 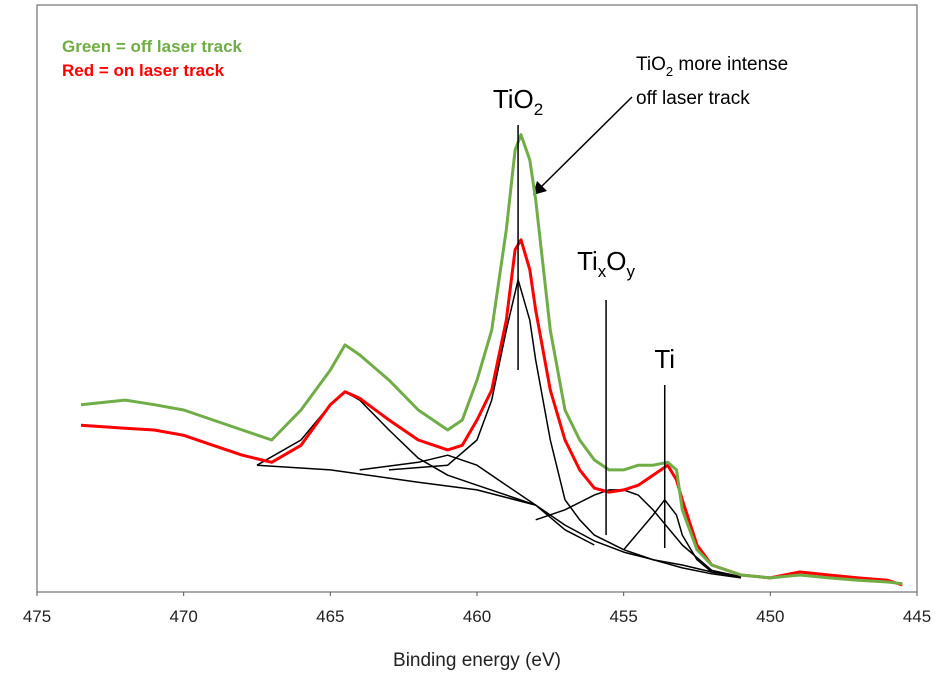 What do you see at coordinates (602, 271) in the screenshot?
I see `peak-label-sub: x` at bounding box center [602, 271].